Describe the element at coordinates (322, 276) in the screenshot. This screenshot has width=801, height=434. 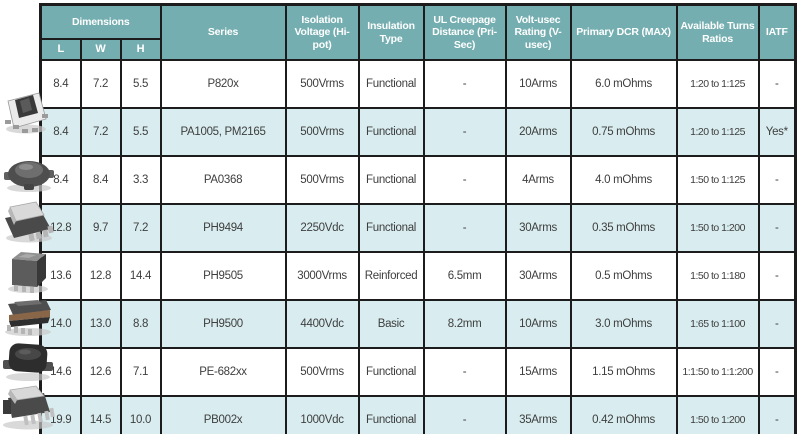
I see `cell-isolation-voltage: 3000Vrms` at that location.